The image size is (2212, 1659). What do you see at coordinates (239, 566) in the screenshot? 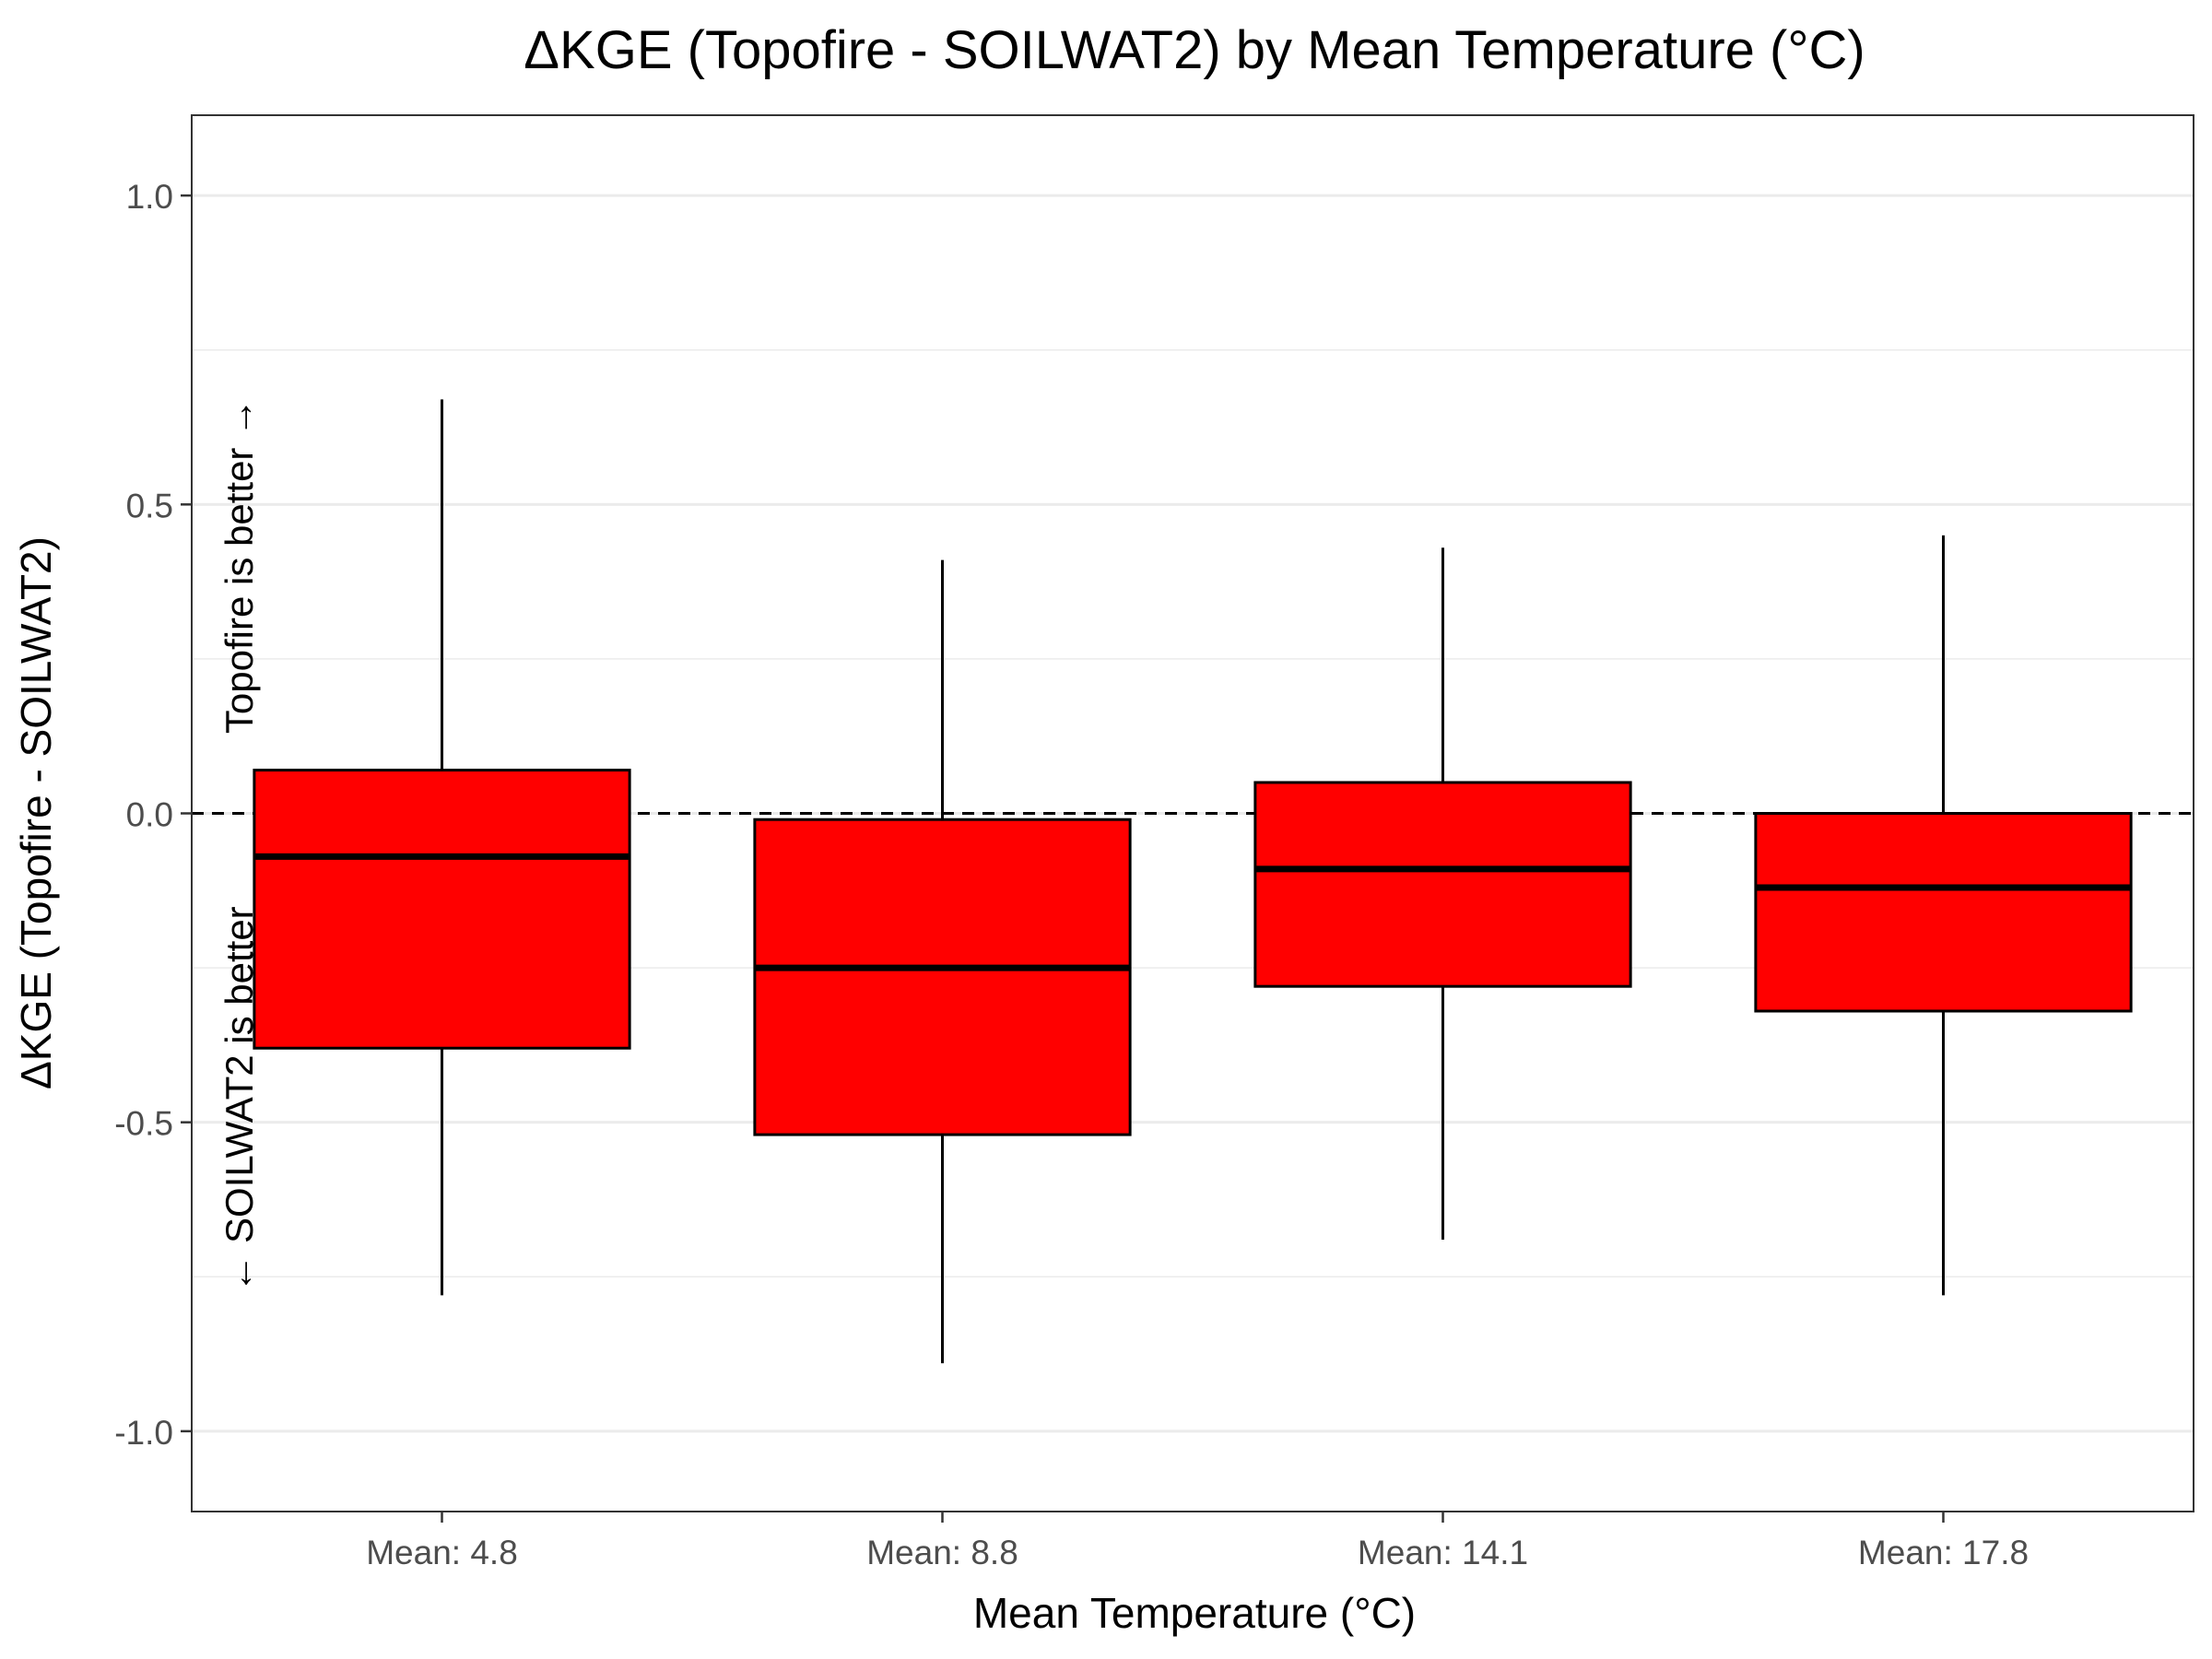
I see `annotation-topofire-better: Topofire is better →` at bounding box center [239, 566].